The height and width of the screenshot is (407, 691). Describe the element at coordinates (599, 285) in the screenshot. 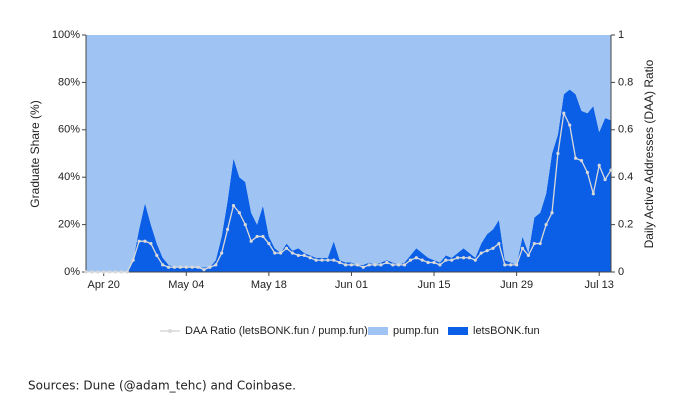

I see `x-tick-label: Jul 13` at that location.